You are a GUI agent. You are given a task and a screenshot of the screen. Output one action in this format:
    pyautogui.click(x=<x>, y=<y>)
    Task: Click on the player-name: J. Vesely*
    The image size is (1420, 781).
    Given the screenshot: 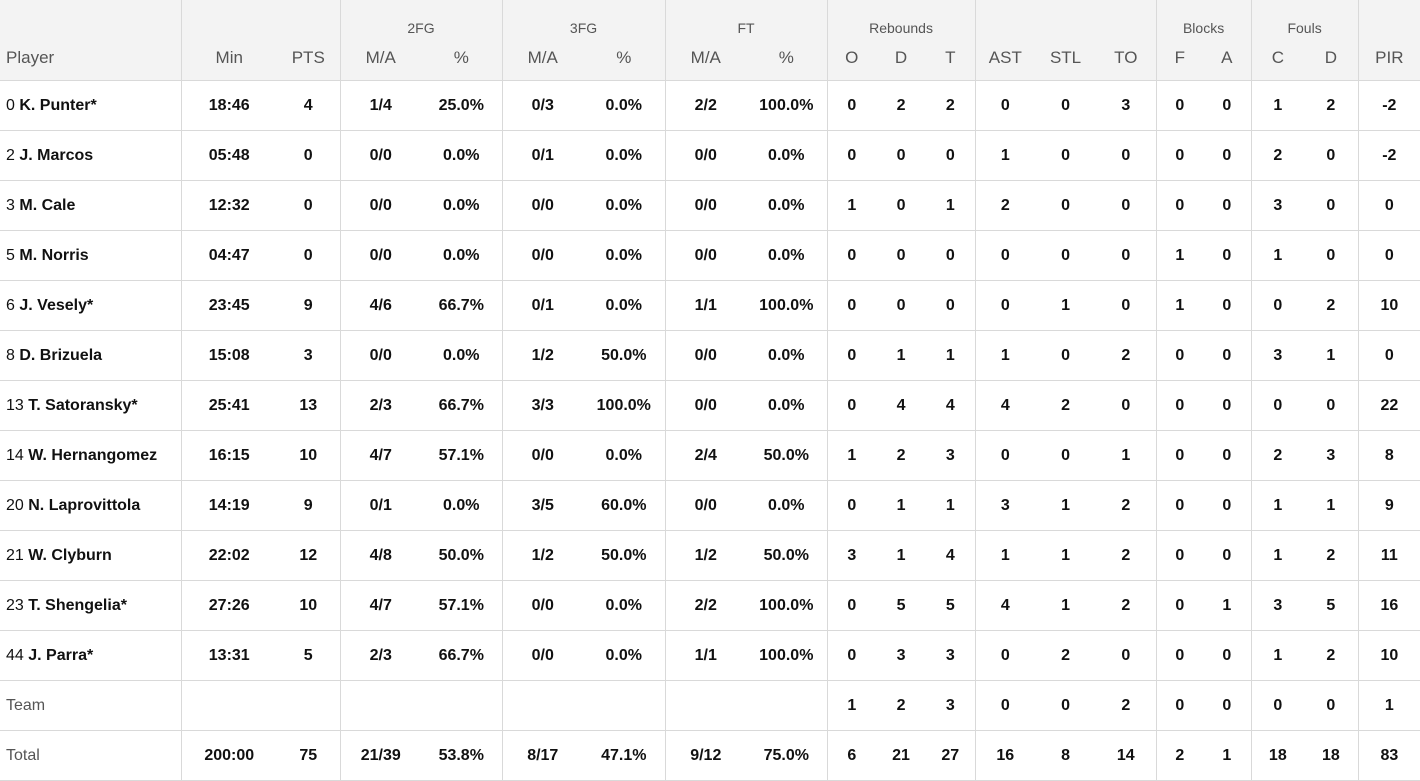 What is the action you would take?
    pyautogui.click(x=56, y=305)
    